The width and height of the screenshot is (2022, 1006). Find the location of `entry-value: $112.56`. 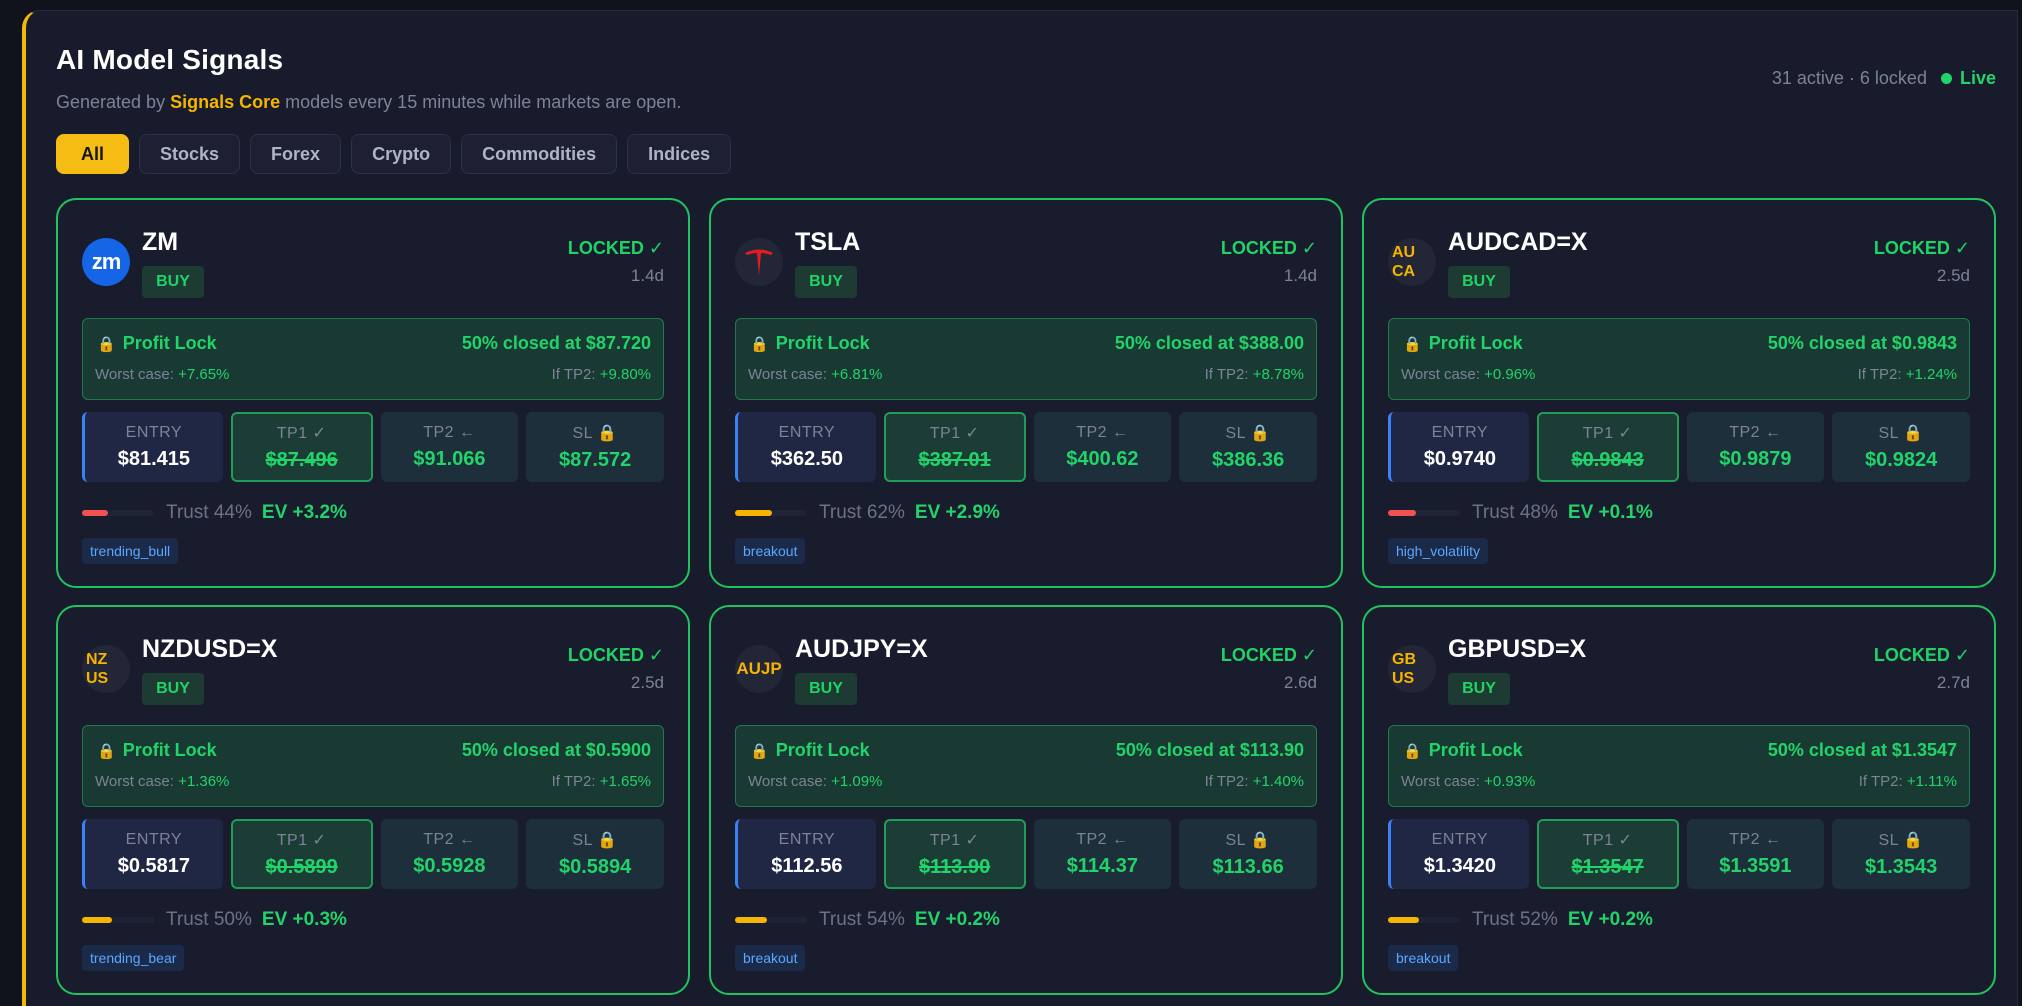

entry-value: $112.56 is located at coordinates (807, 865).